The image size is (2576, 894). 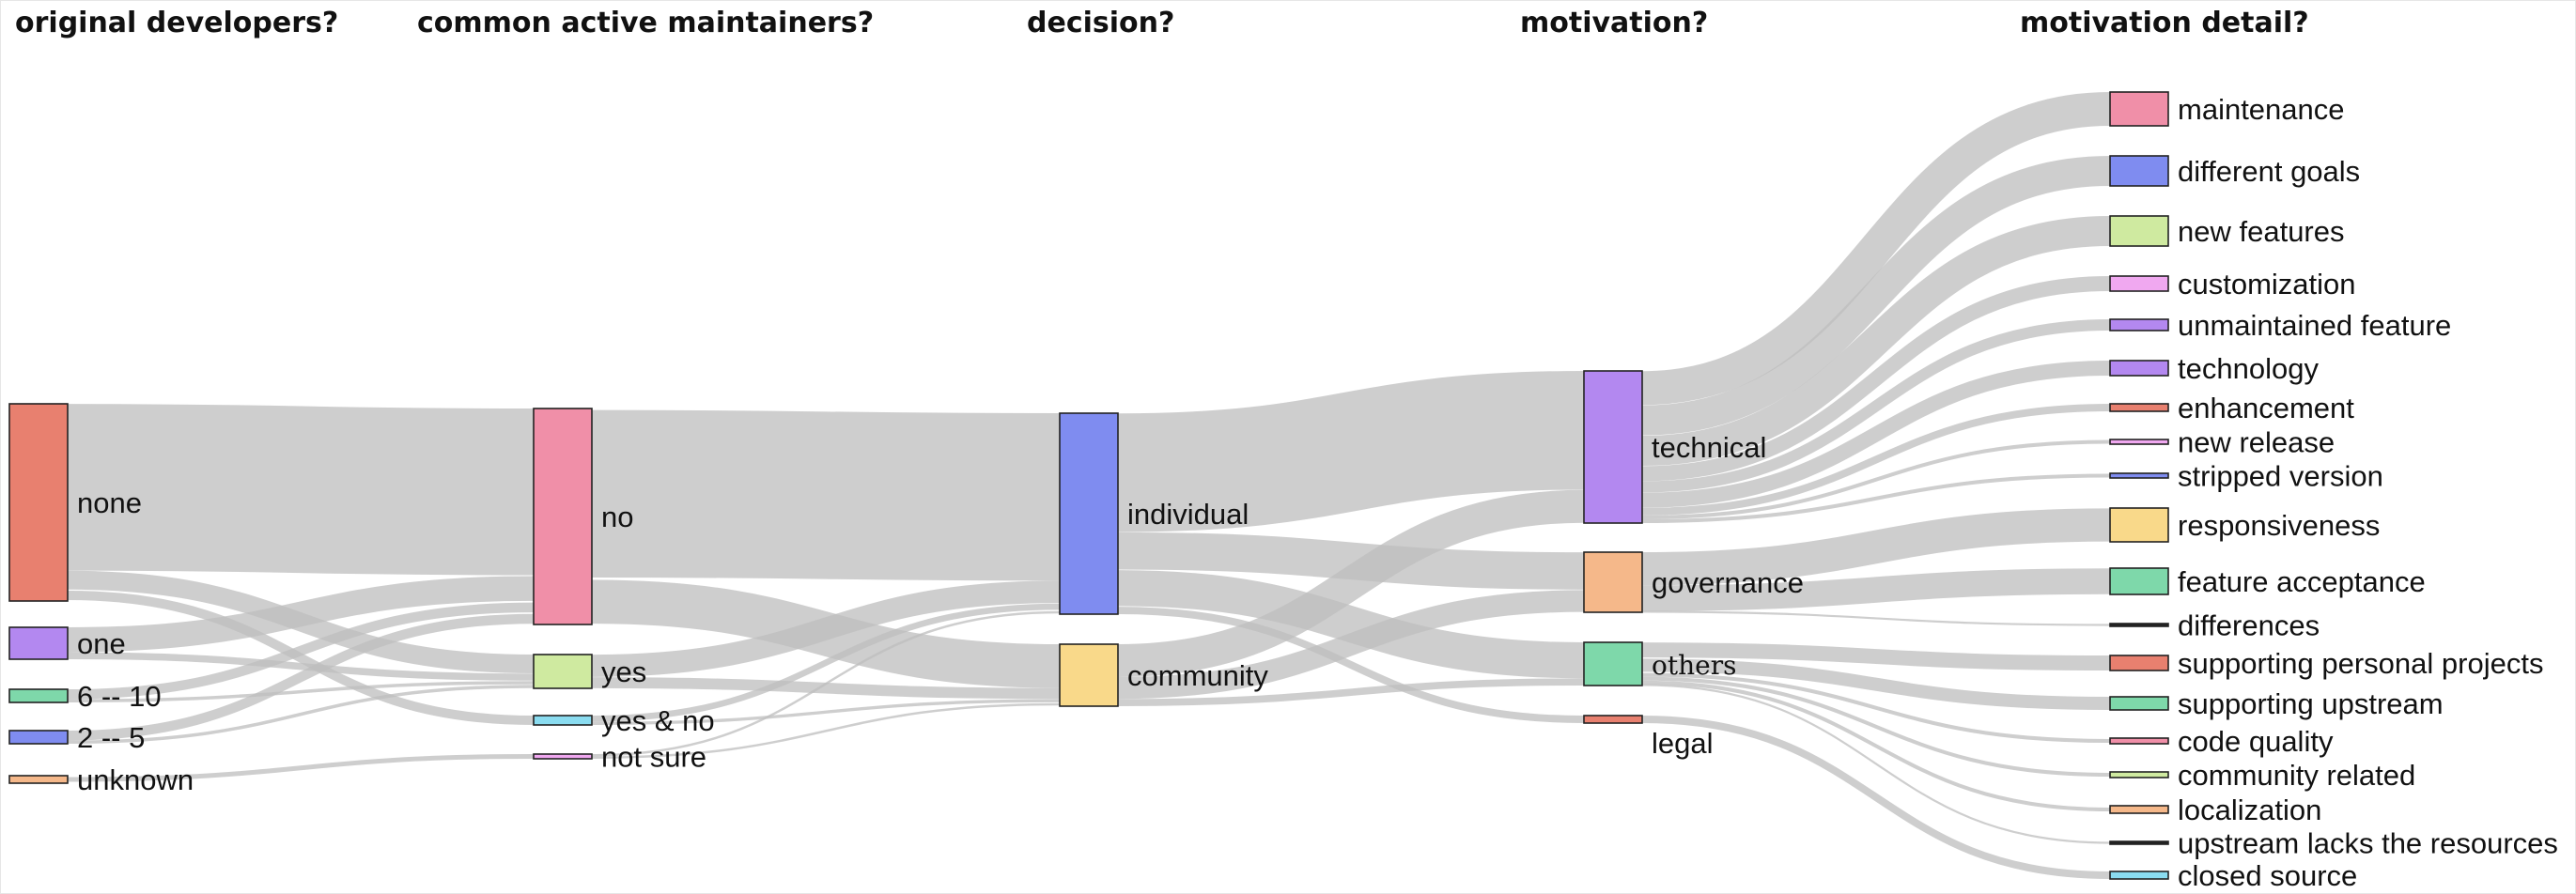 What do you see at coordinates (2139, 581) in the screenshot?
I see `sankey-node-feature-acceptance` at bounding box center [2139, 581].